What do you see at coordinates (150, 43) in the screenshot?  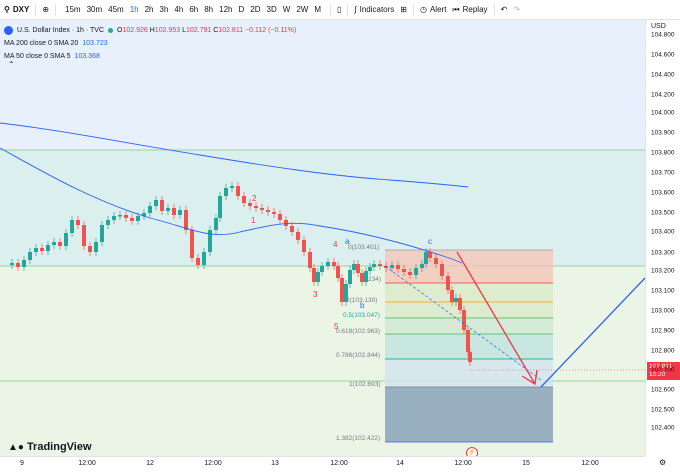 I see `legend-ma200-row: MA 200 close 0 SMA 20 103.723` at bounding box center [150, 43].